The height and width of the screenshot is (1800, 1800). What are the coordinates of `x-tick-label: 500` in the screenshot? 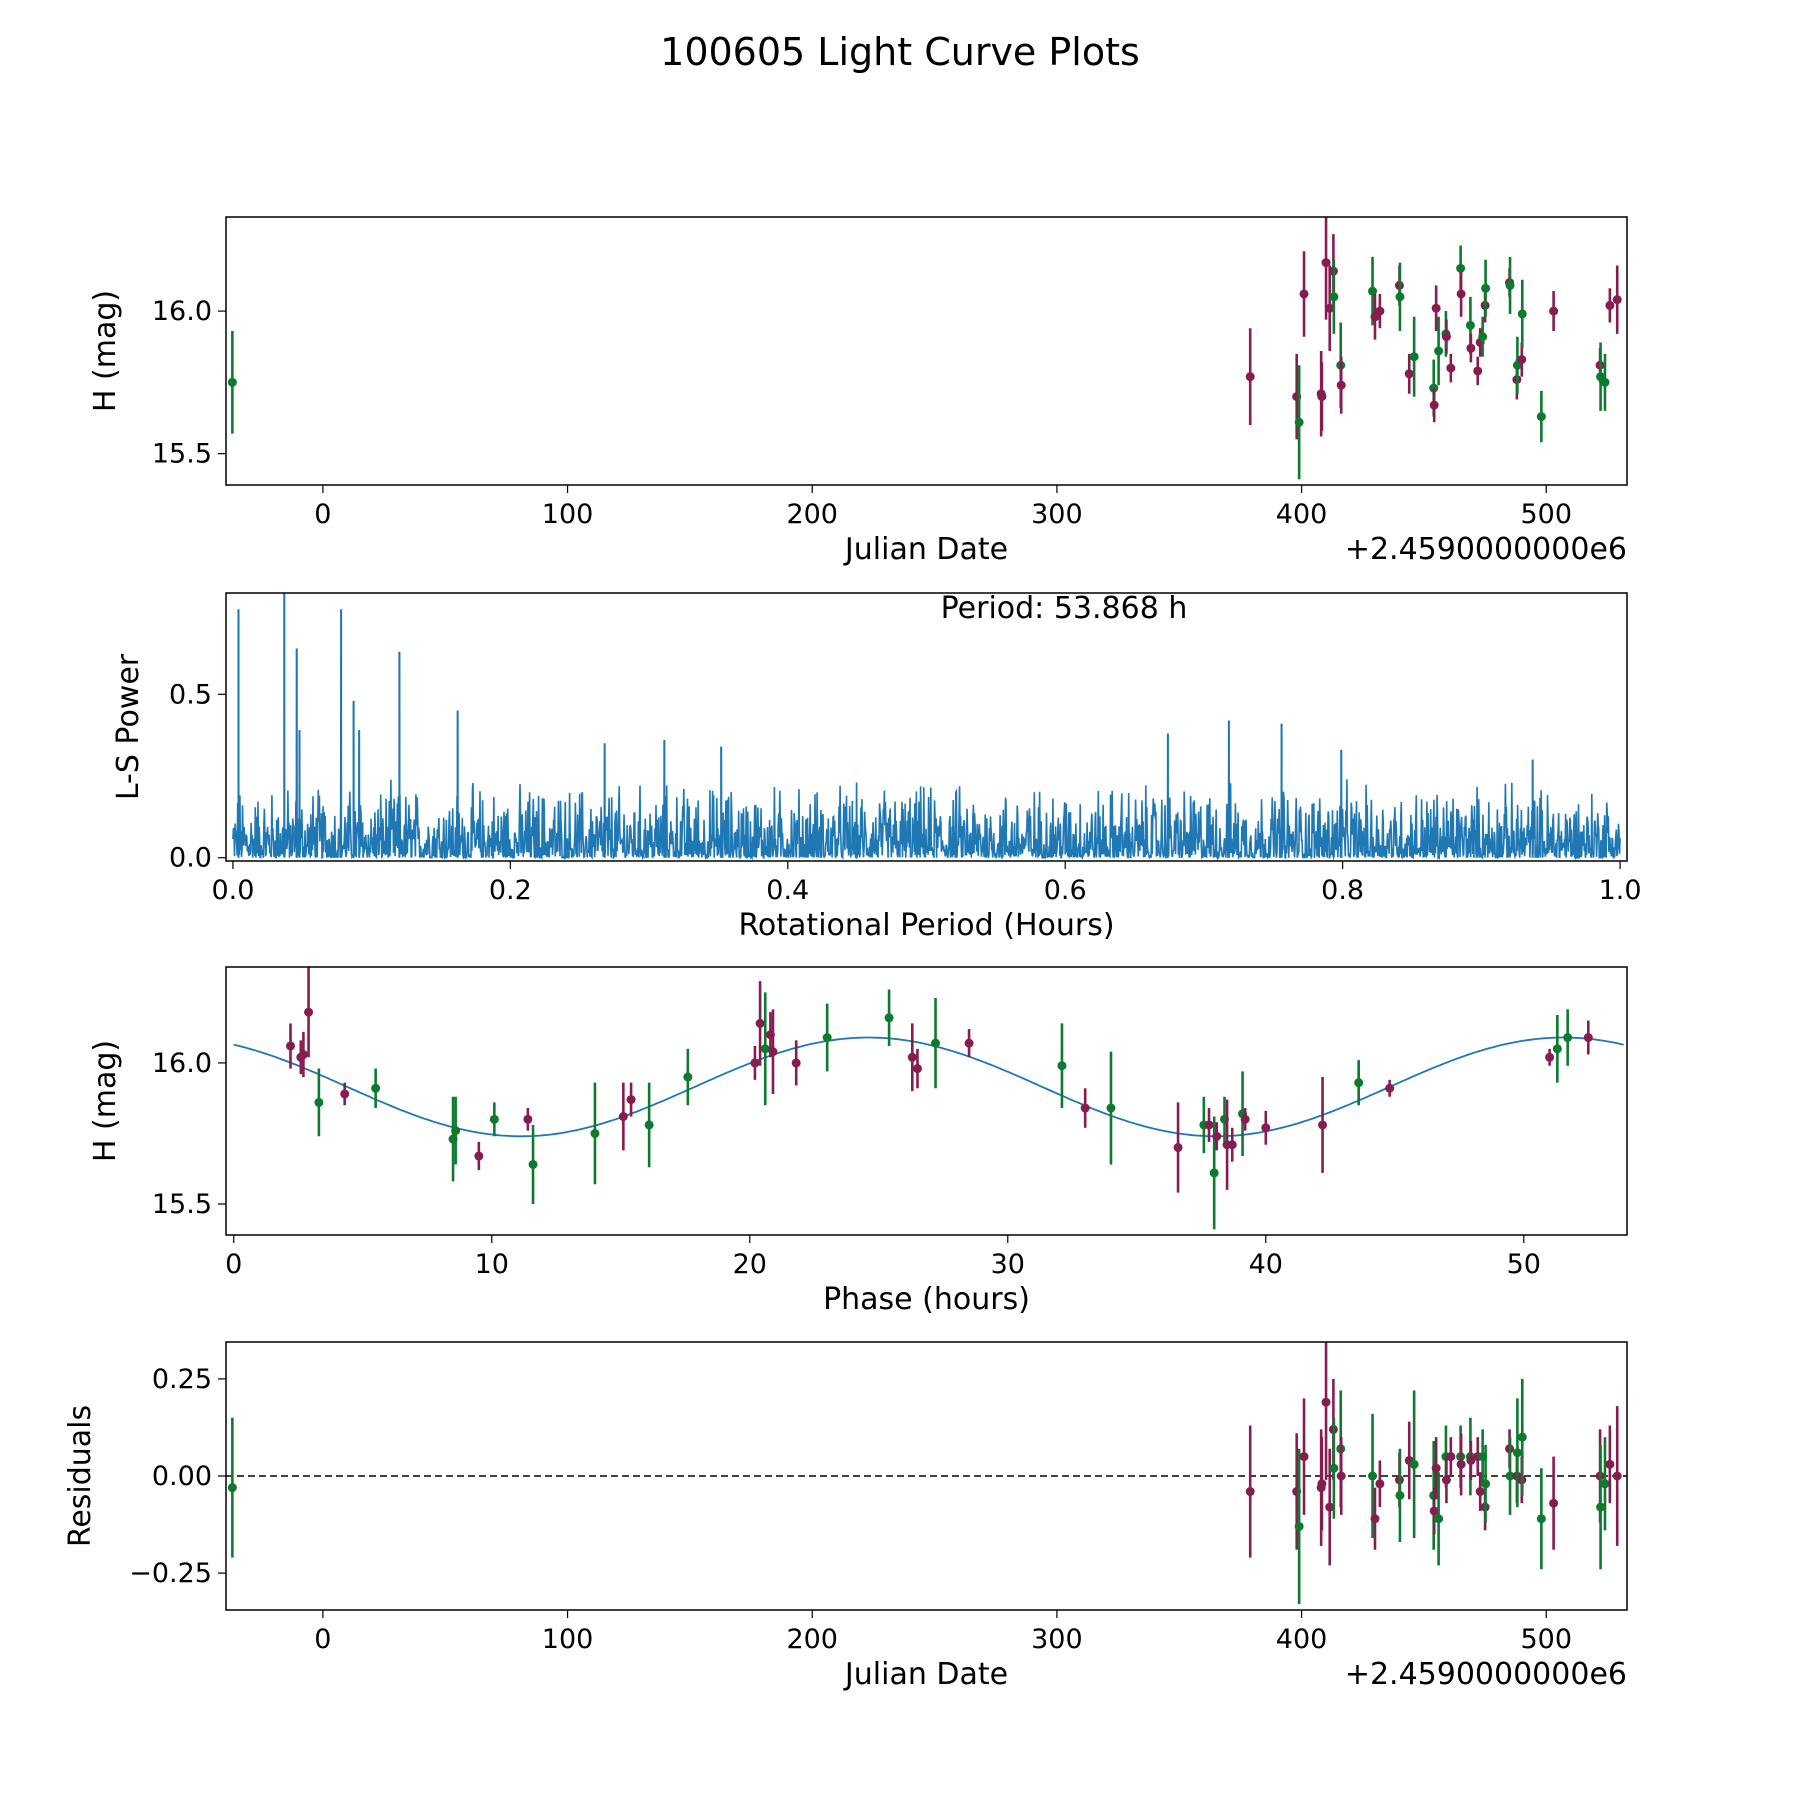 It's located at (1546, 1639).